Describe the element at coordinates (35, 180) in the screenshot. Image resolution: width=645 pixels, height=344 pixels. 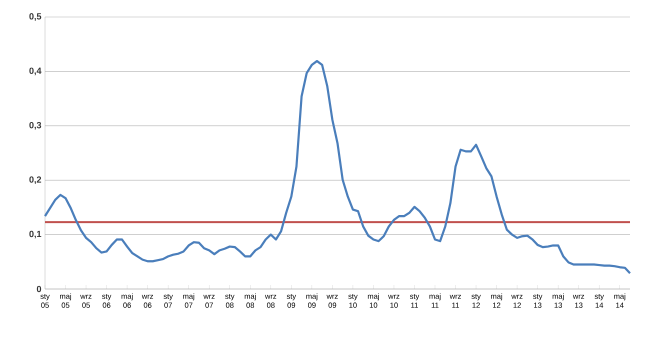
I see `y-tick-label: 0,2` at that location.